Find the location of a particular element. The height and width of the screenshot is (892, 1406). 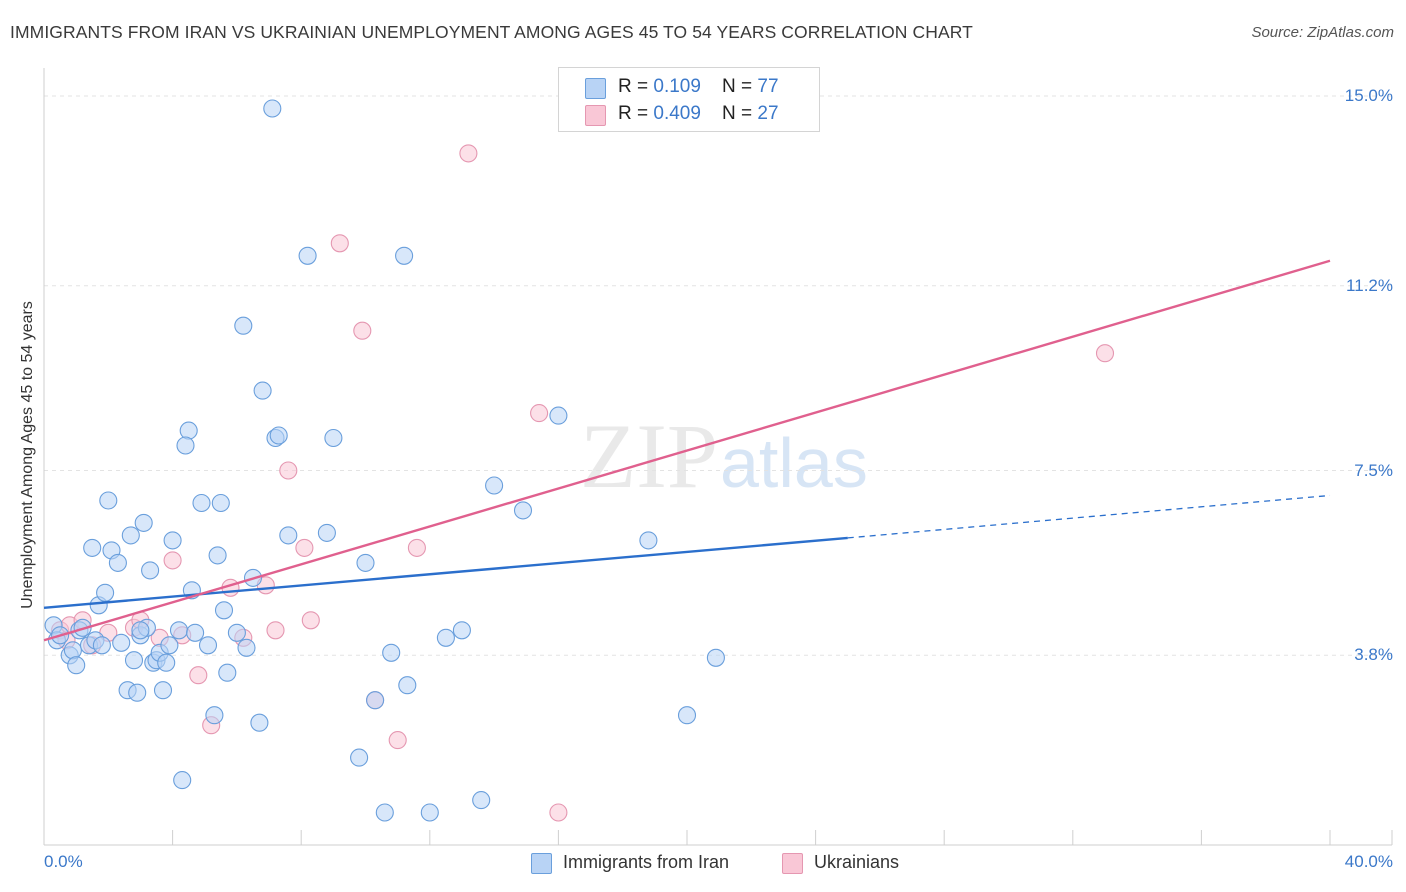

source-label: Source: ZipAtlas.com is located at coordinates (1322, 32).